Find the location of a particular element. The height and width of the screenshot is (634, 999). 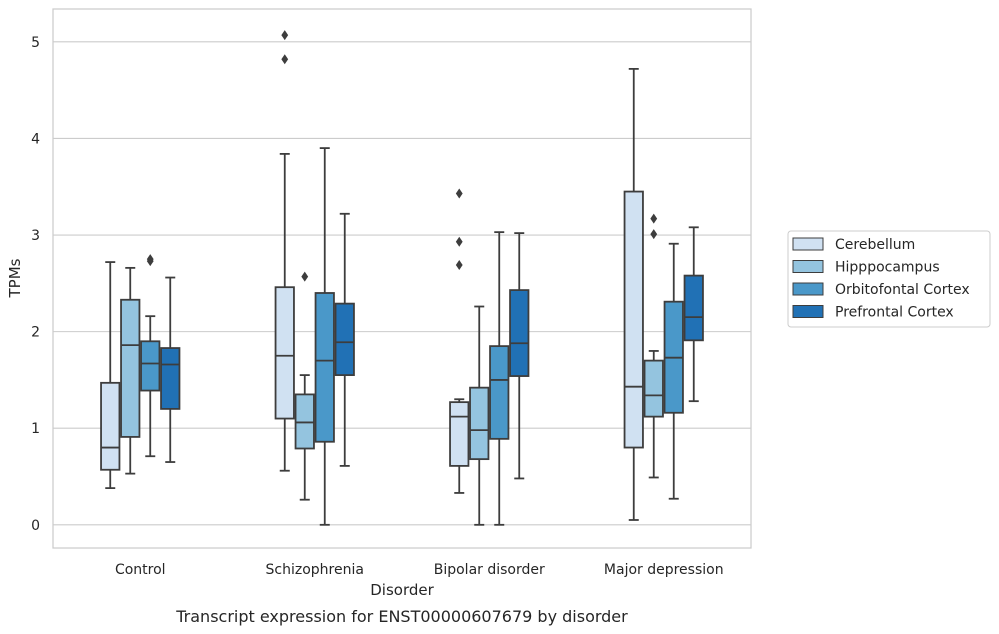

x-tick-label: Bipolar disorder is located at coordinates (489, 570).